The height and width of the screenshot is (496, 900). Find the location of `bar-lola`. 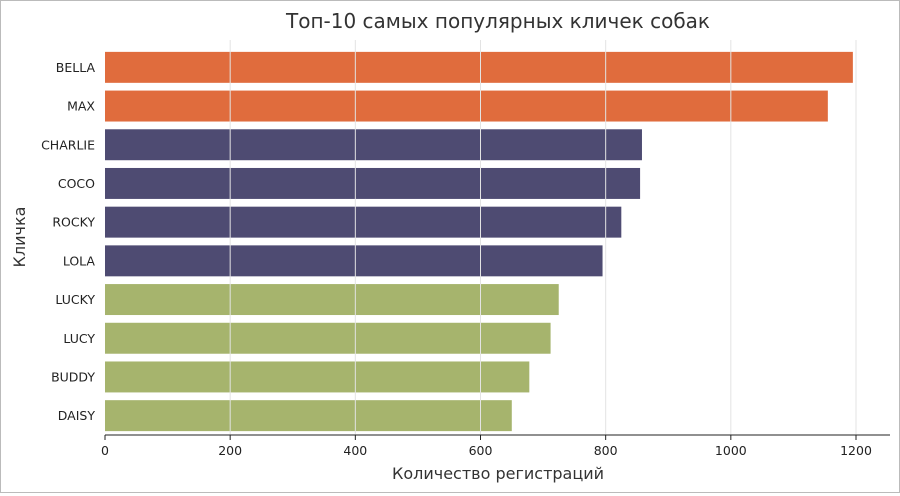

bar-lola is located at coordinates (354, 261).